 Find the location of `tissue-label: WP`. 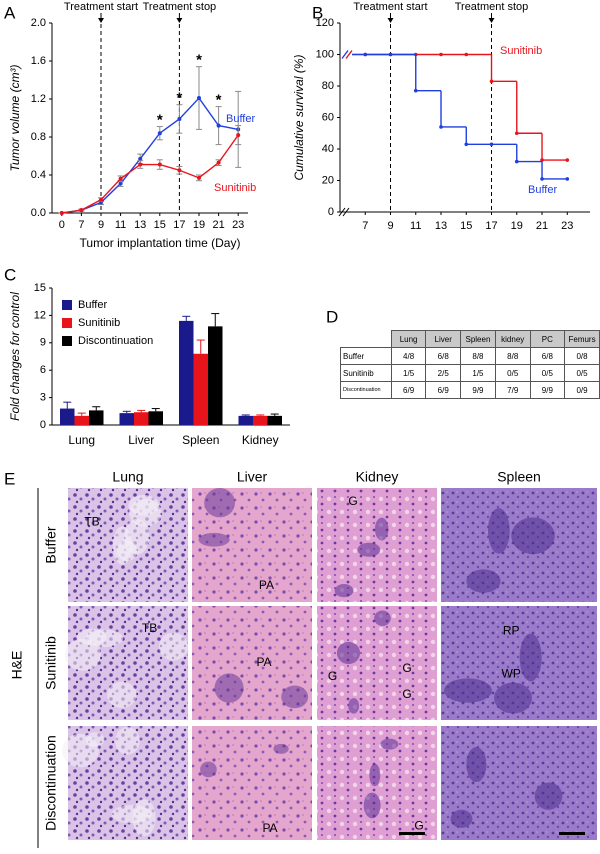

tissue-label: WP is located at coordinates (511, 674).